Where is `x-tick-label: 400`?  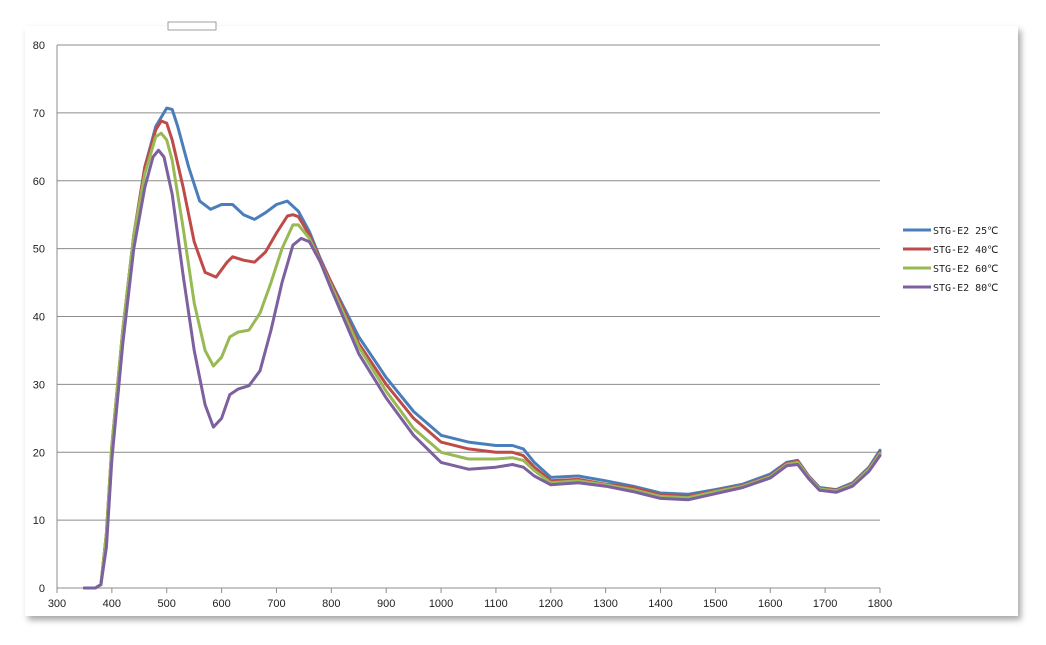
x-tick-label: 400 is located at coordinates (112, 604).